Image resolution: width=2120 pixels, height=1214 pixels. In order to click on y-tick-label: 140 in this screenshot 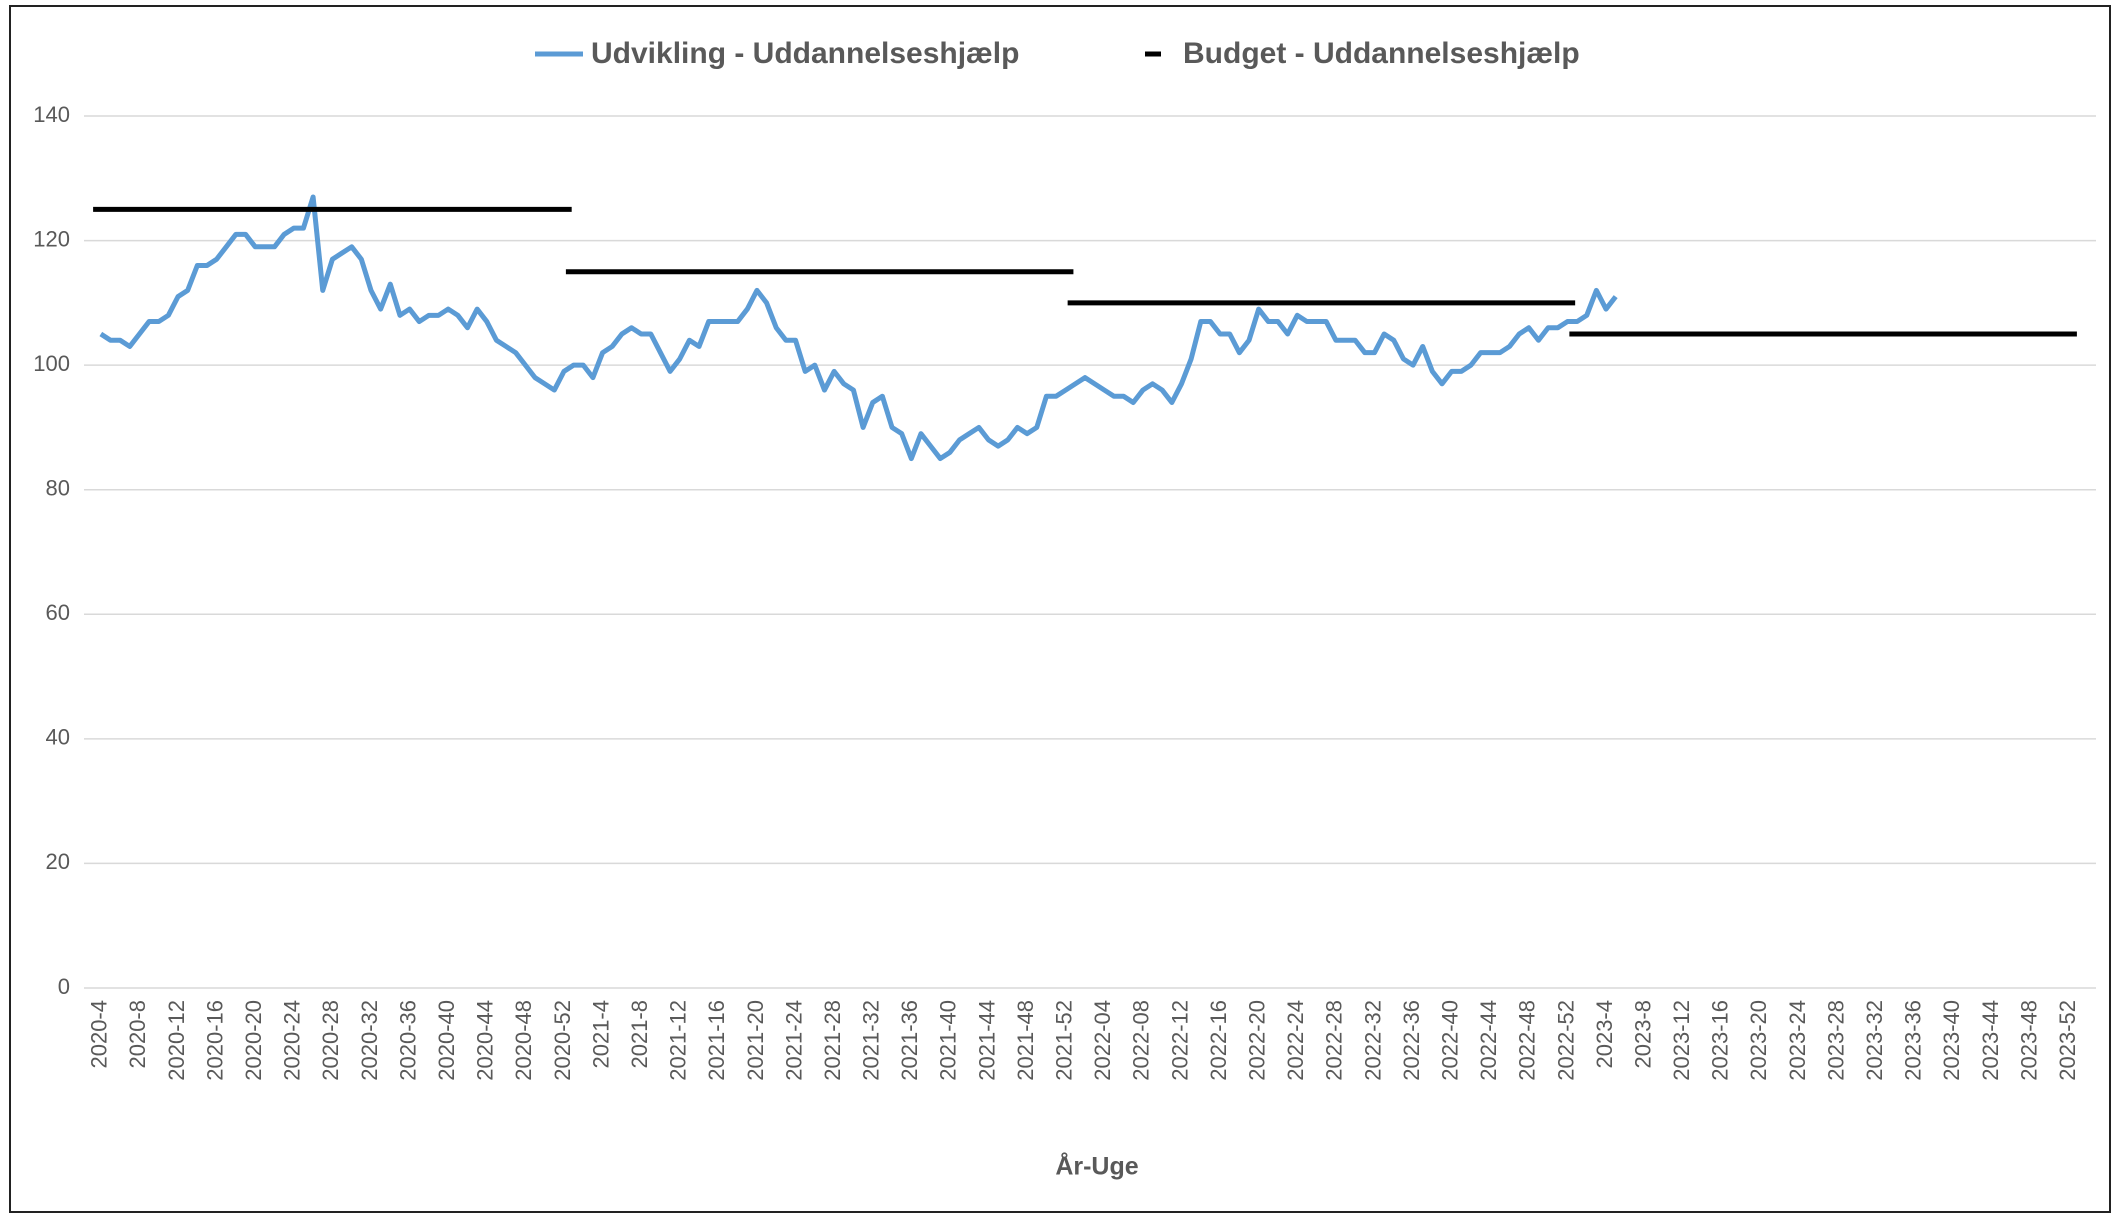, I will do `click(51, 114)`.